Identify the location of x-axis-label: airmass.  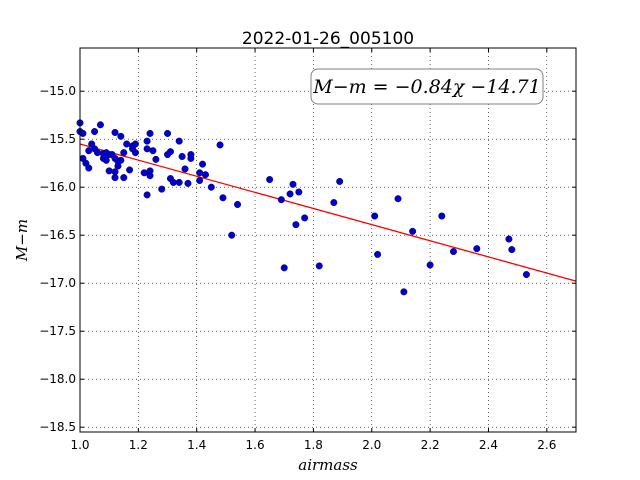
(328, 465).